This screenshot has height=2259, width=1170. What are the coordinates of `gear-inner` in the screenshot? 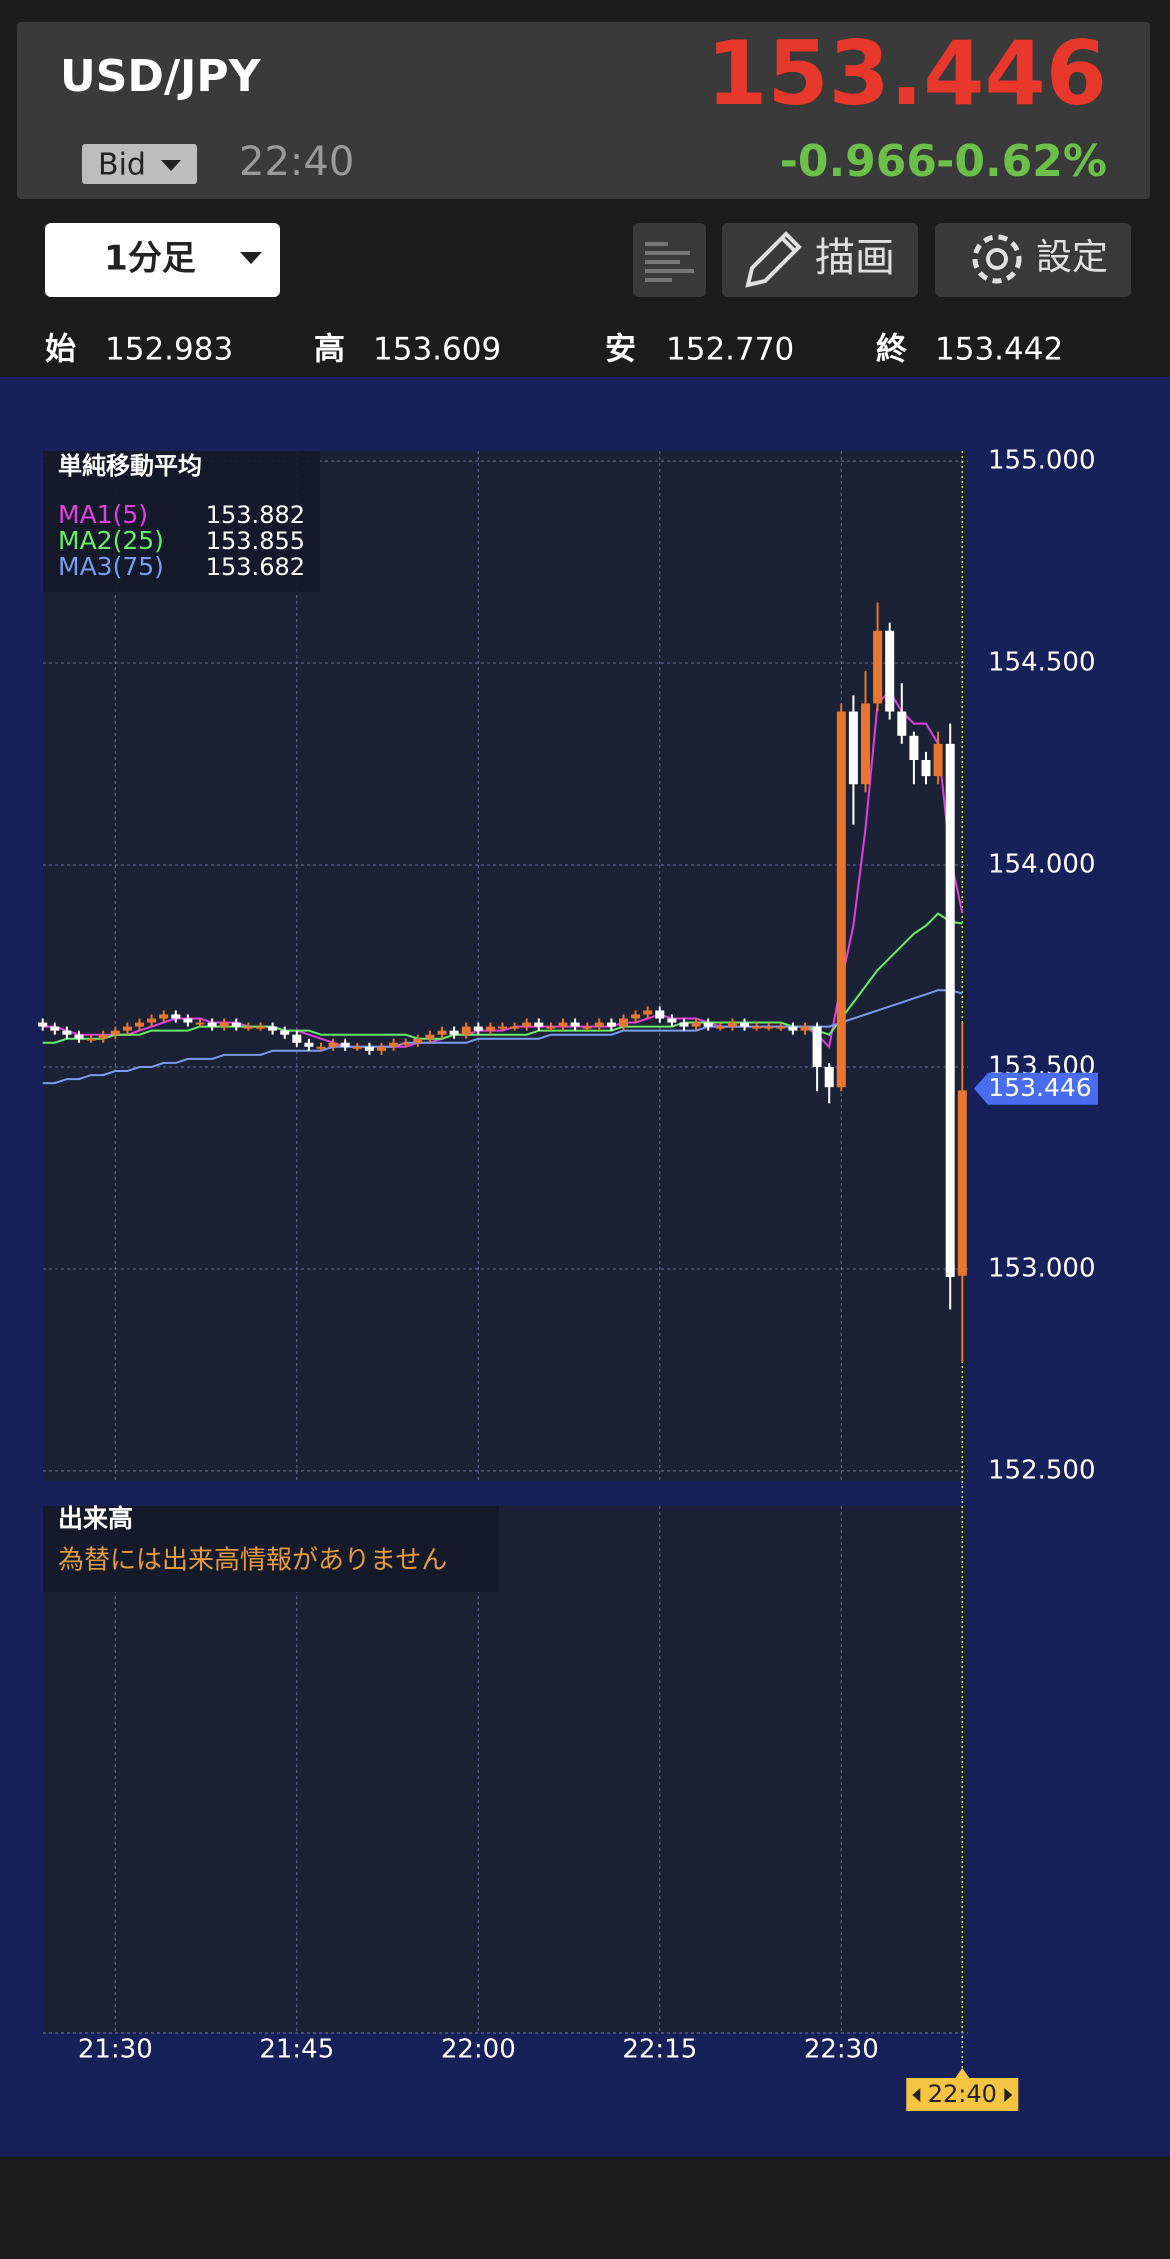 It's located at (997, 259).